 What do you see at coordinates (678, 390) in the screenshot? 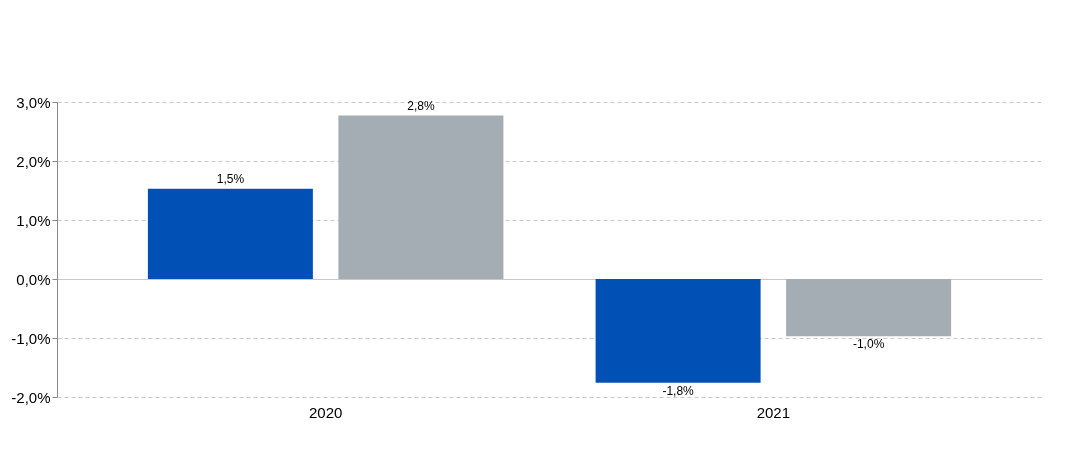
I see `data-label: -1,8%` at bounding box center [678, 390].